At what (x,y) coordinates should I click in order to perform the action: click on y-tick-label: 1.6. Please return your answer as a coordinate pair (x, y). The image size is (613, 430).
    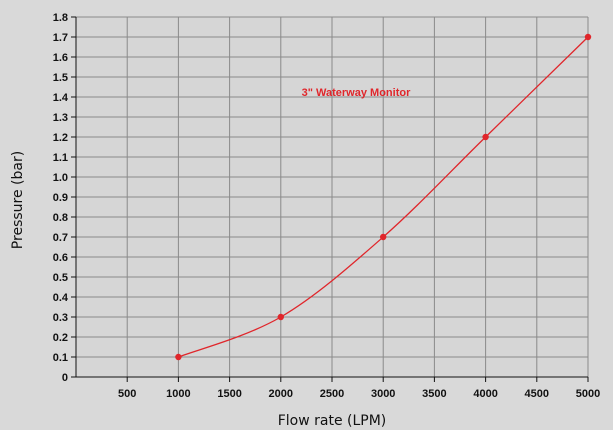
    Looking at the image, I should click on (60, 58).